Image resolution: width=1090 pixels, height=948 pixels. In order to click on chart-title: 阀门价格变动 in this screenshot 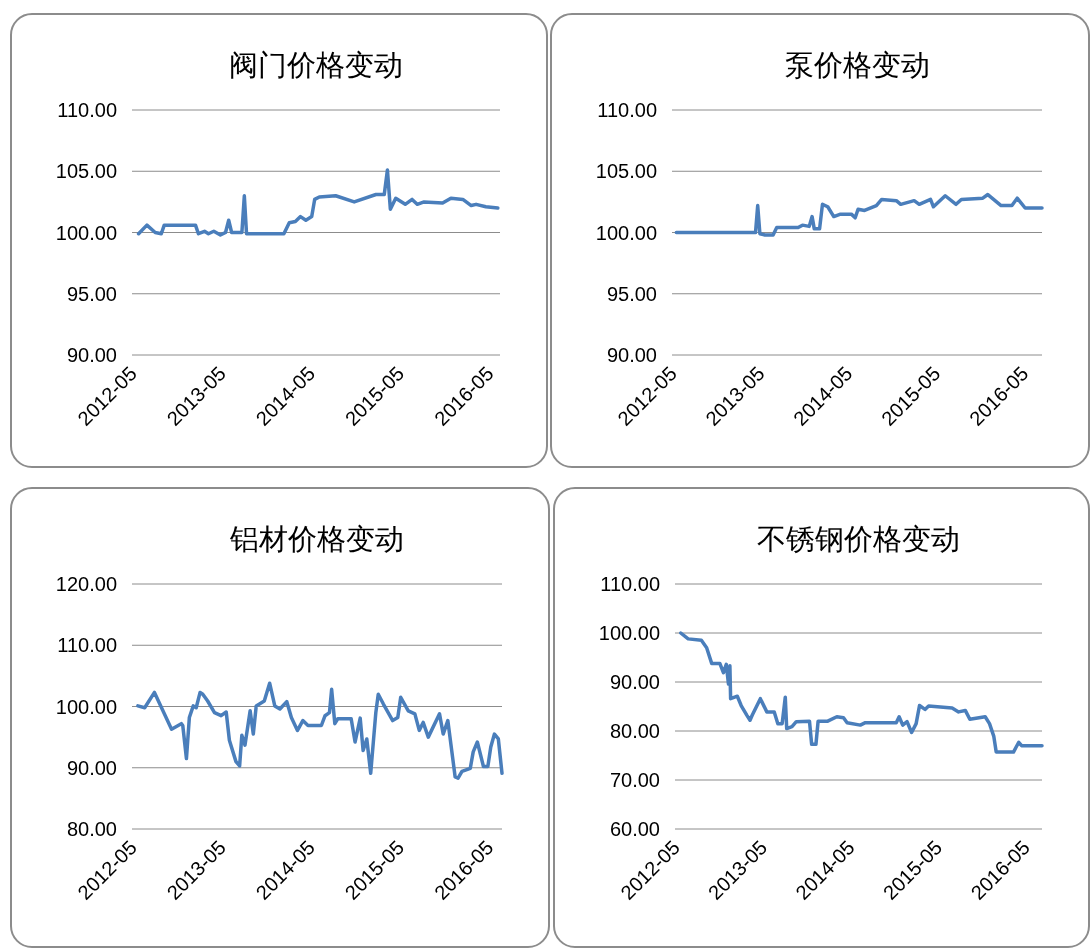, I will do `click(316, 65)`.